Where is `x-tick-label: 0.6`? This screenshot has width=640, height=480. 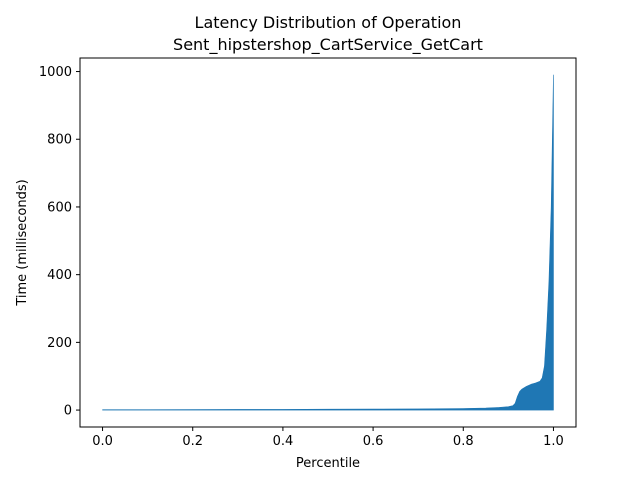
x-tick-label: 0.6 is located at coordinates (373, 441).